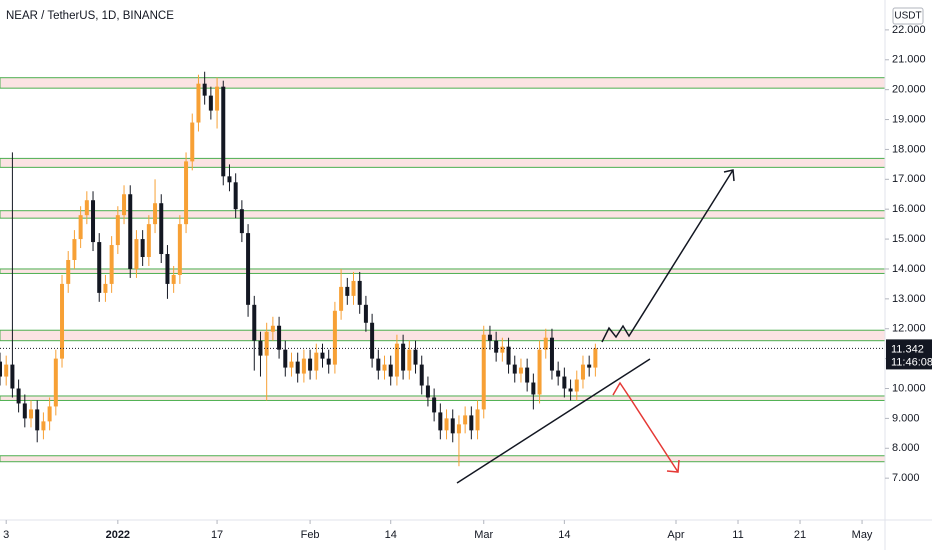 This screenshot has height=550, width=932. I want to click on y-tick-label: 16.000, so click(909, 209).